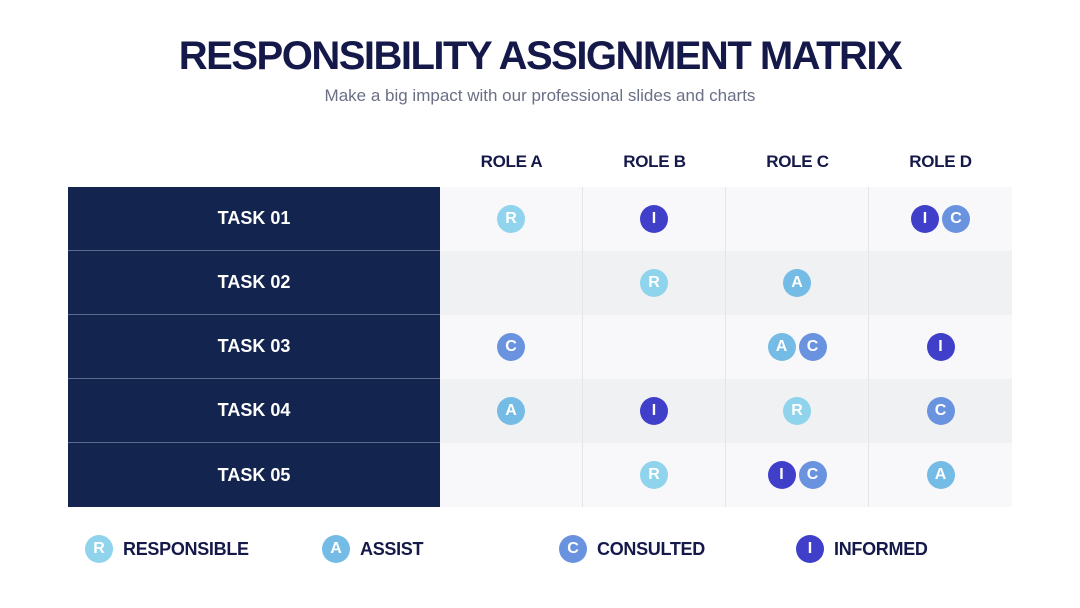 The width and height of the screenshot is (1080, 608). I want to click on role-header: ROLE B, so click(654, 161).